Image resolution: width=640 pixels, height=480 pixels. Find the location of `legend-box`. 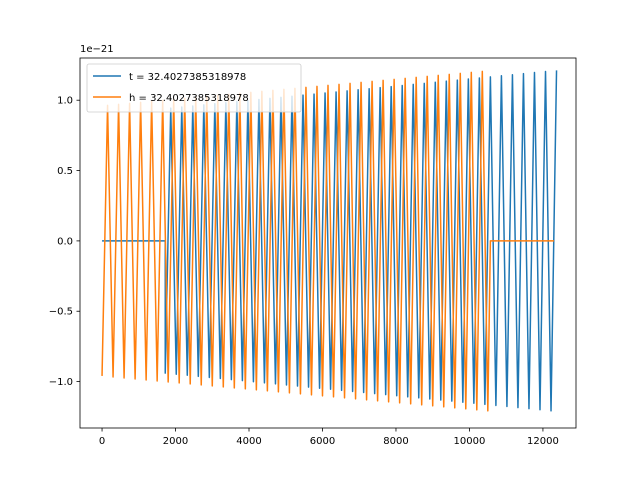

legend-box is located at coordinates (194, 88).